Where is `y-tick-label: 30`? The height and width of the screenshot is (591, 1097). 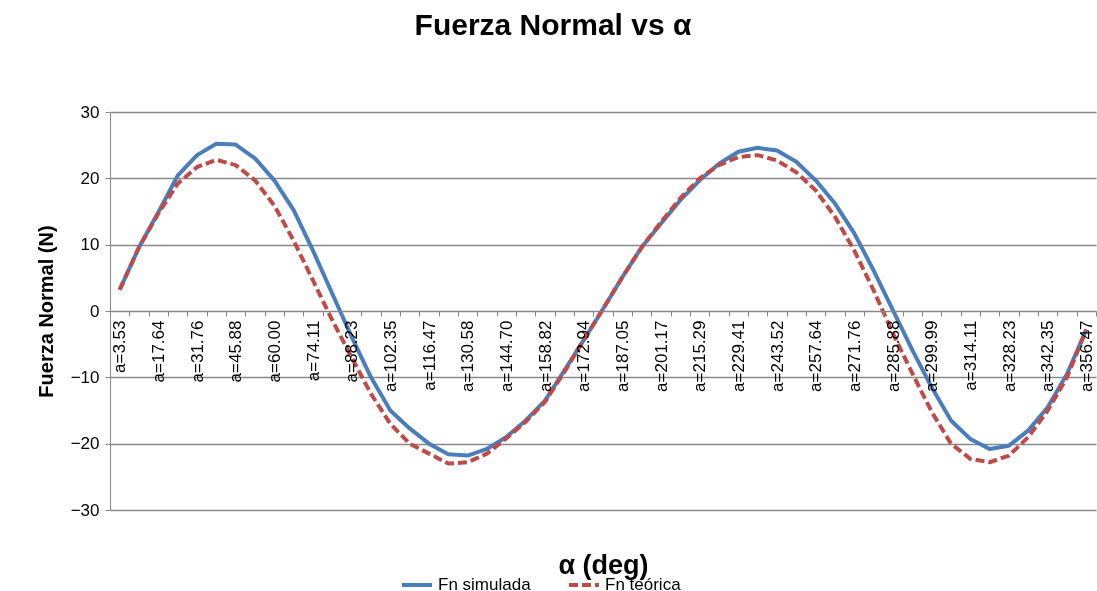
y-tick-label: 30 is located at coordinates (90, 112).